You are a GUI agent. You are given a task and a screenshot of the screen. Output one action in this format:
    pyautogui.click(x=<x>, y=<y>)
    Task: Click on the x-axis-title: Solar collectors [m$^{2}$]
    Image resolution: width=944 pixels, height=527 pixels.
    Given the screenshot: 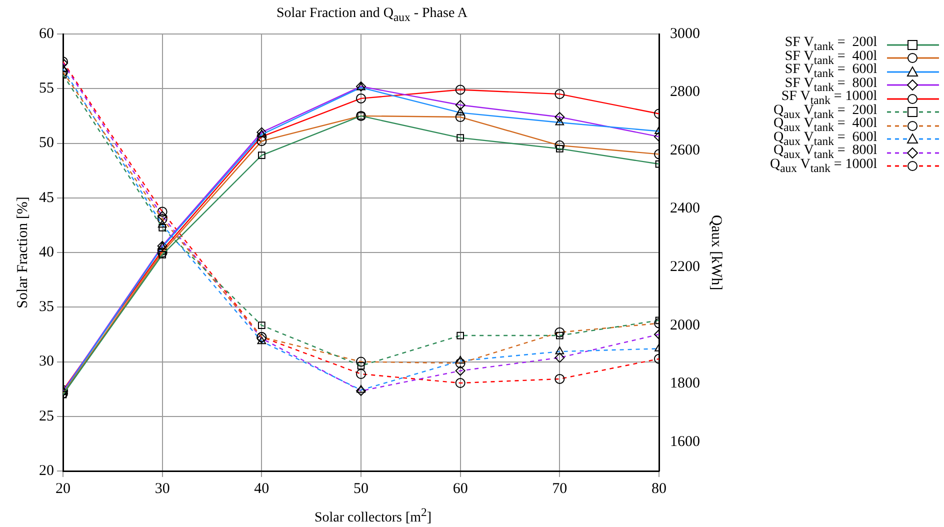 What is the action you would take?
    pyautogui.click(x=373, y=516)
    